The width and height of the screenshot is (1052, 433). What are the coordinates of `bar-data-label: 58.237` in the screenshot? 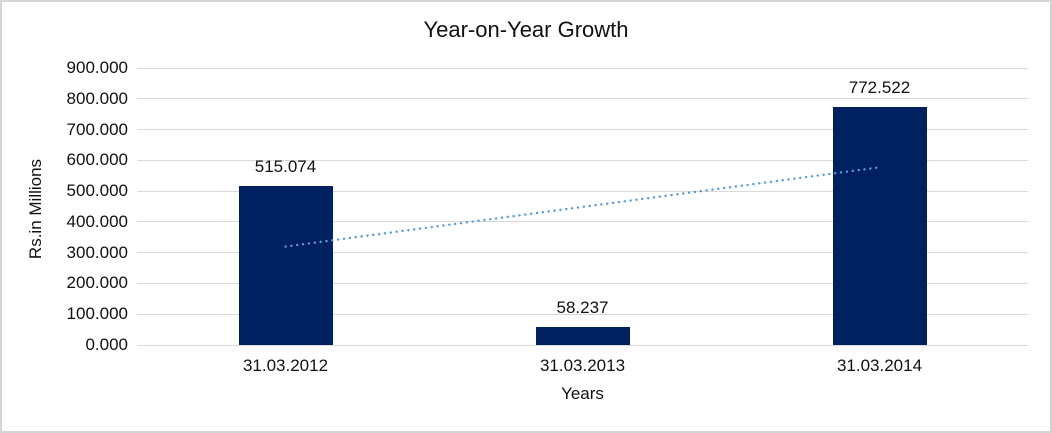 It's located at (582, 308).